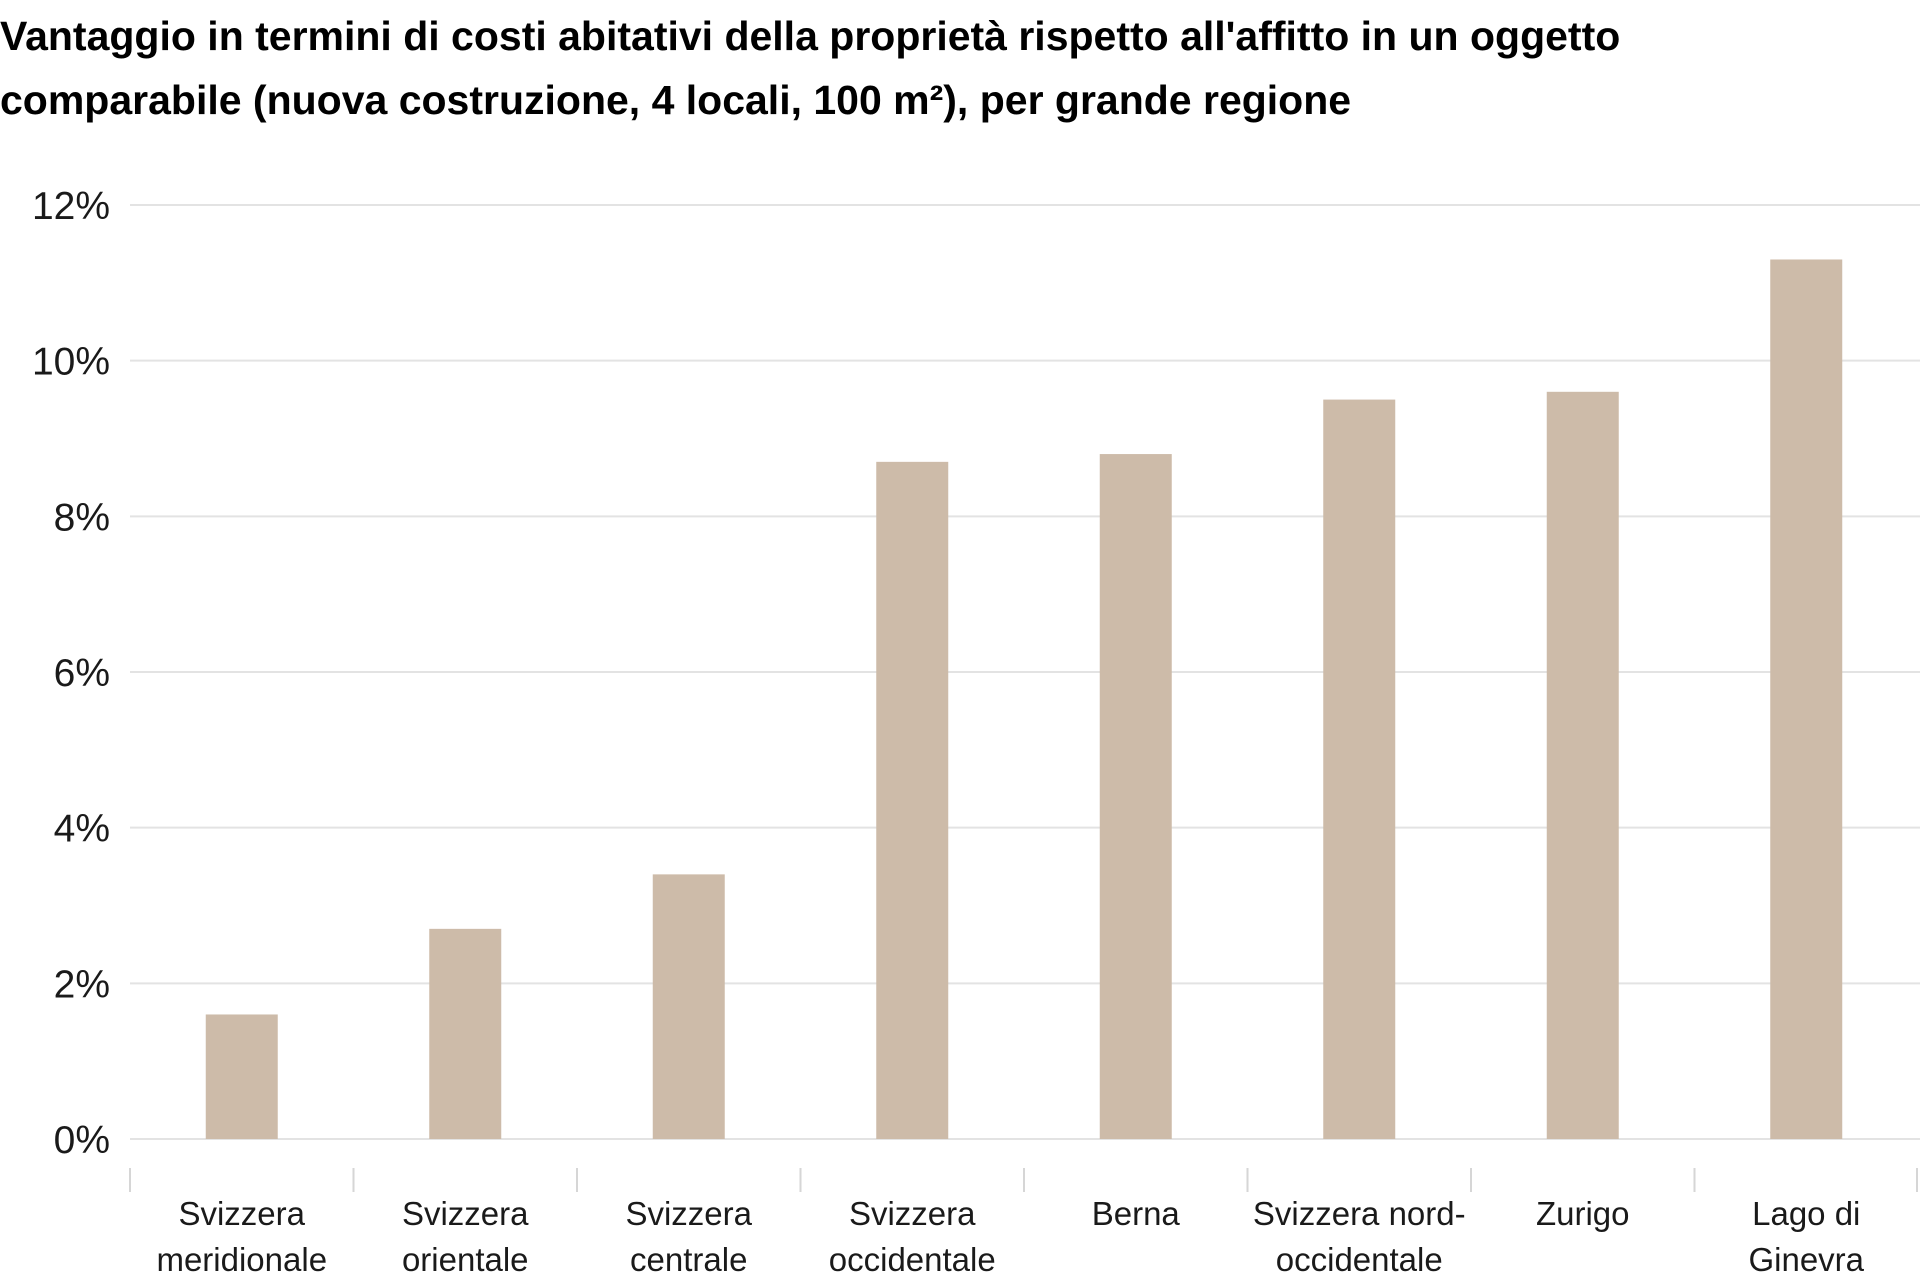 This screenshot has height=1284, width=1920. Describe the element at coordinates (82, 673) in the screenshot. I see `y-tick-label: 6%` at that location.